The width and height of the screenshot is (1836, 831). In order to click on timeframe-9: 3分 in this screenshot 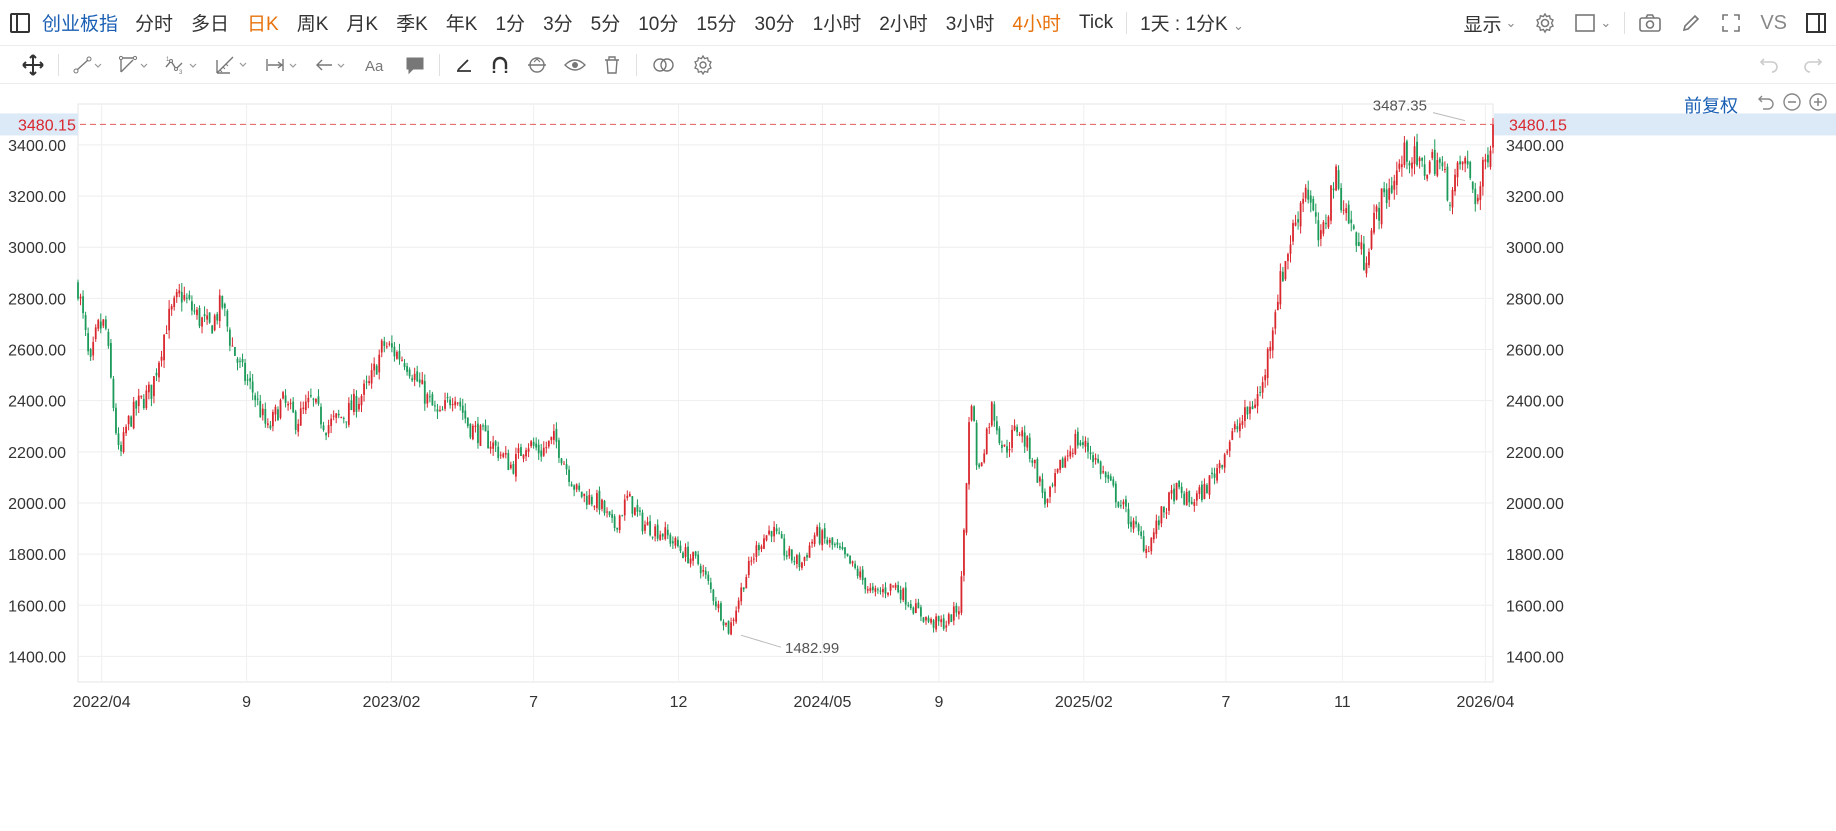, I will do `click(558, 24)`.